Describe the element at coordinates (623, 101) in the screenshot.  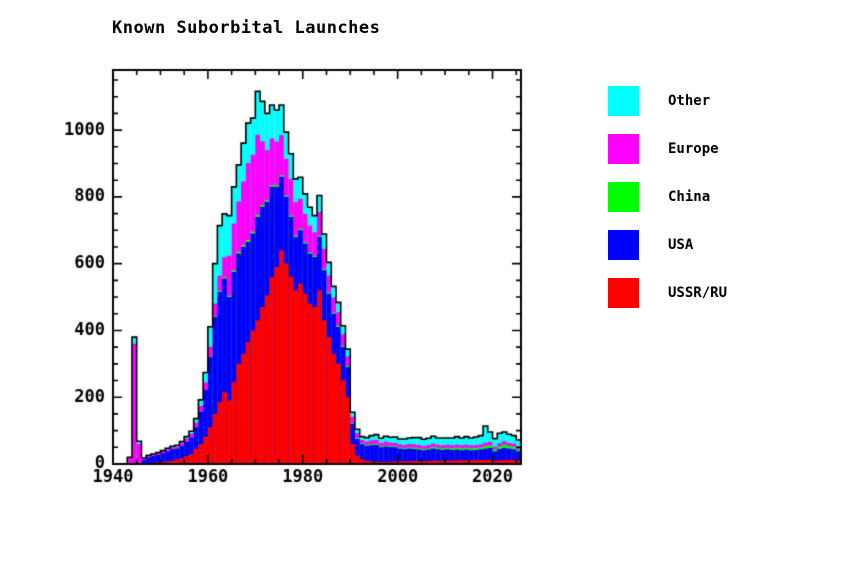
I see `legend-swatch-other` at that location.